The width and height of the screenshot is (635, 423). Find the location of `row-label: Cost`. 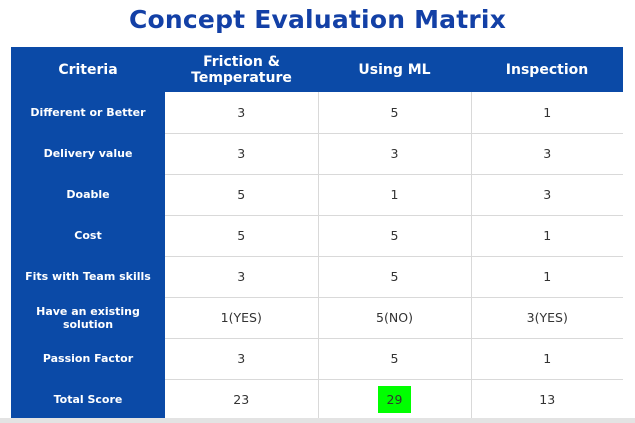

row-label: Cost is located at coordinates (88, 236).